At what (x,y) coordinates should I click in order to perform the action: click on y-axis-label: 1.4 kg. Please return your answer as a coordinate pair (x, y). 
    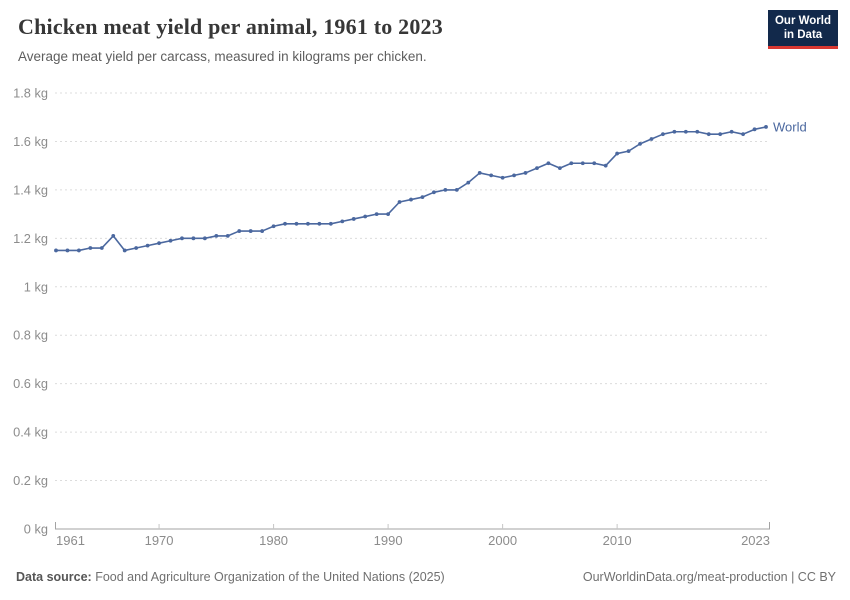
    Looking at the image, I should click on (30, 189).